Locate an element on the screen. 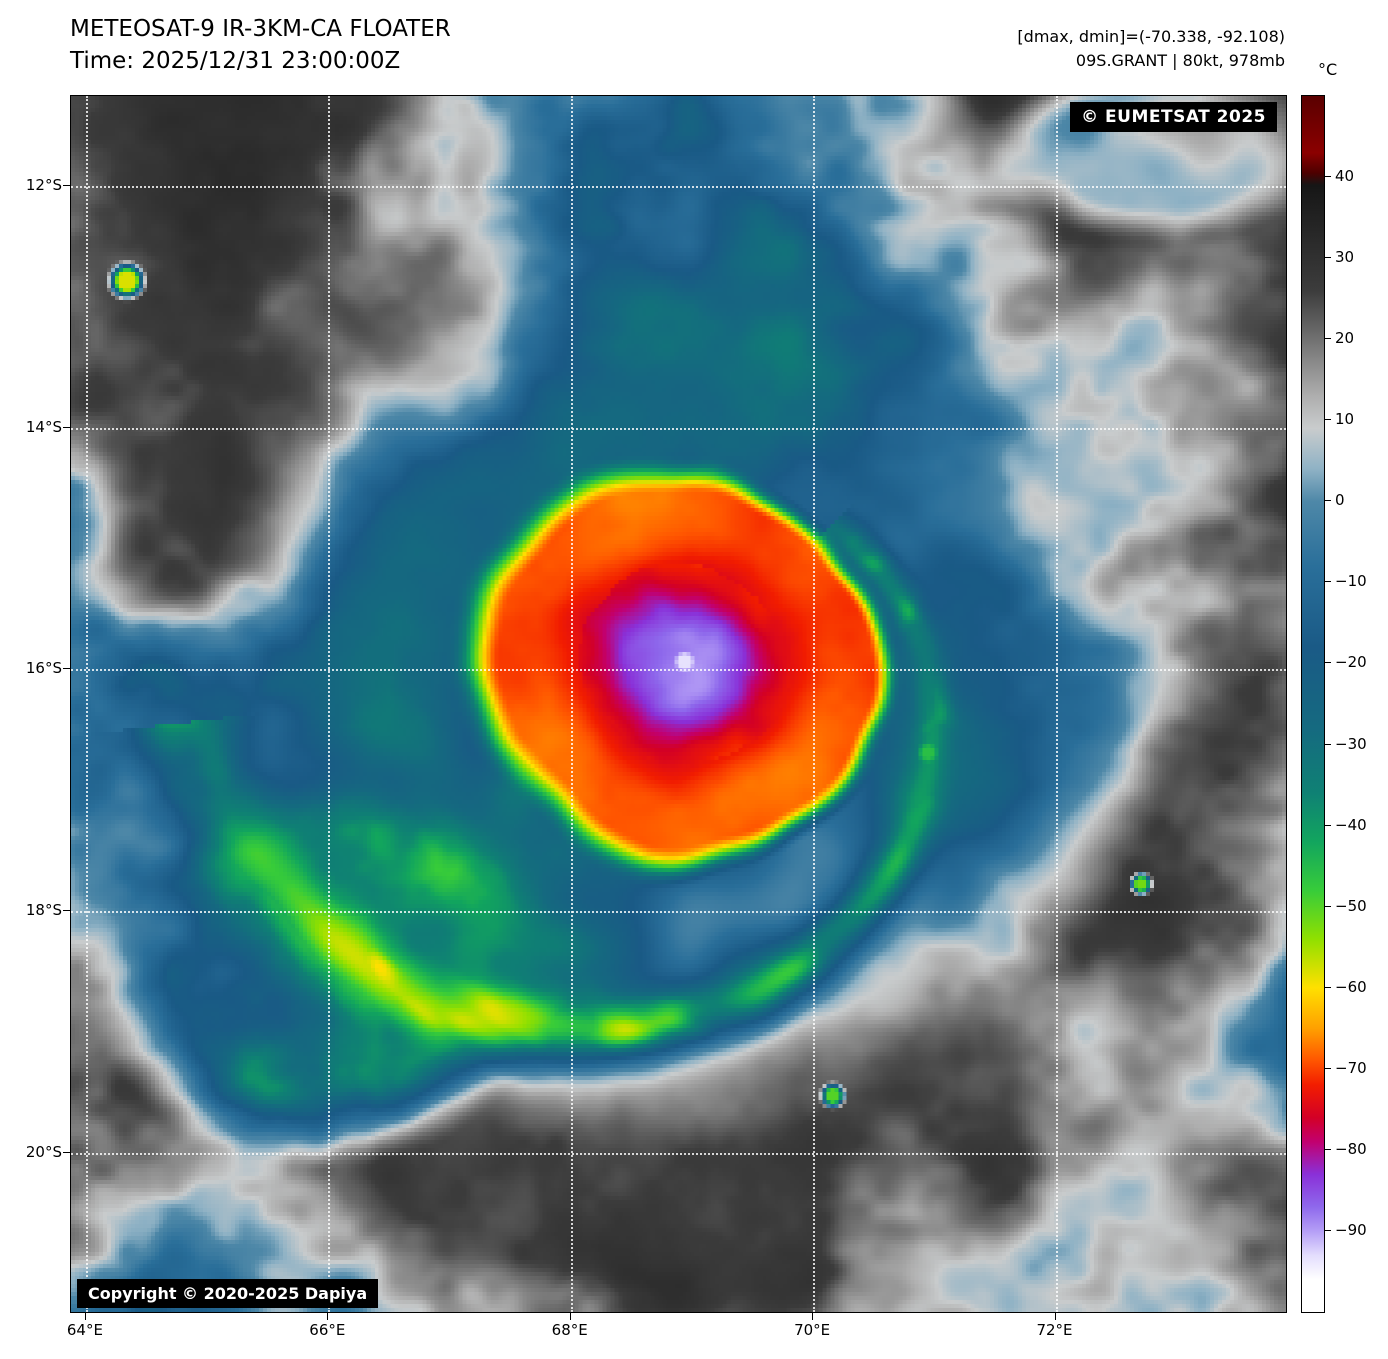 The width and height of the screenshot is (1388, 1359). temperature-colorbar is located at coordinates (1313, 704).